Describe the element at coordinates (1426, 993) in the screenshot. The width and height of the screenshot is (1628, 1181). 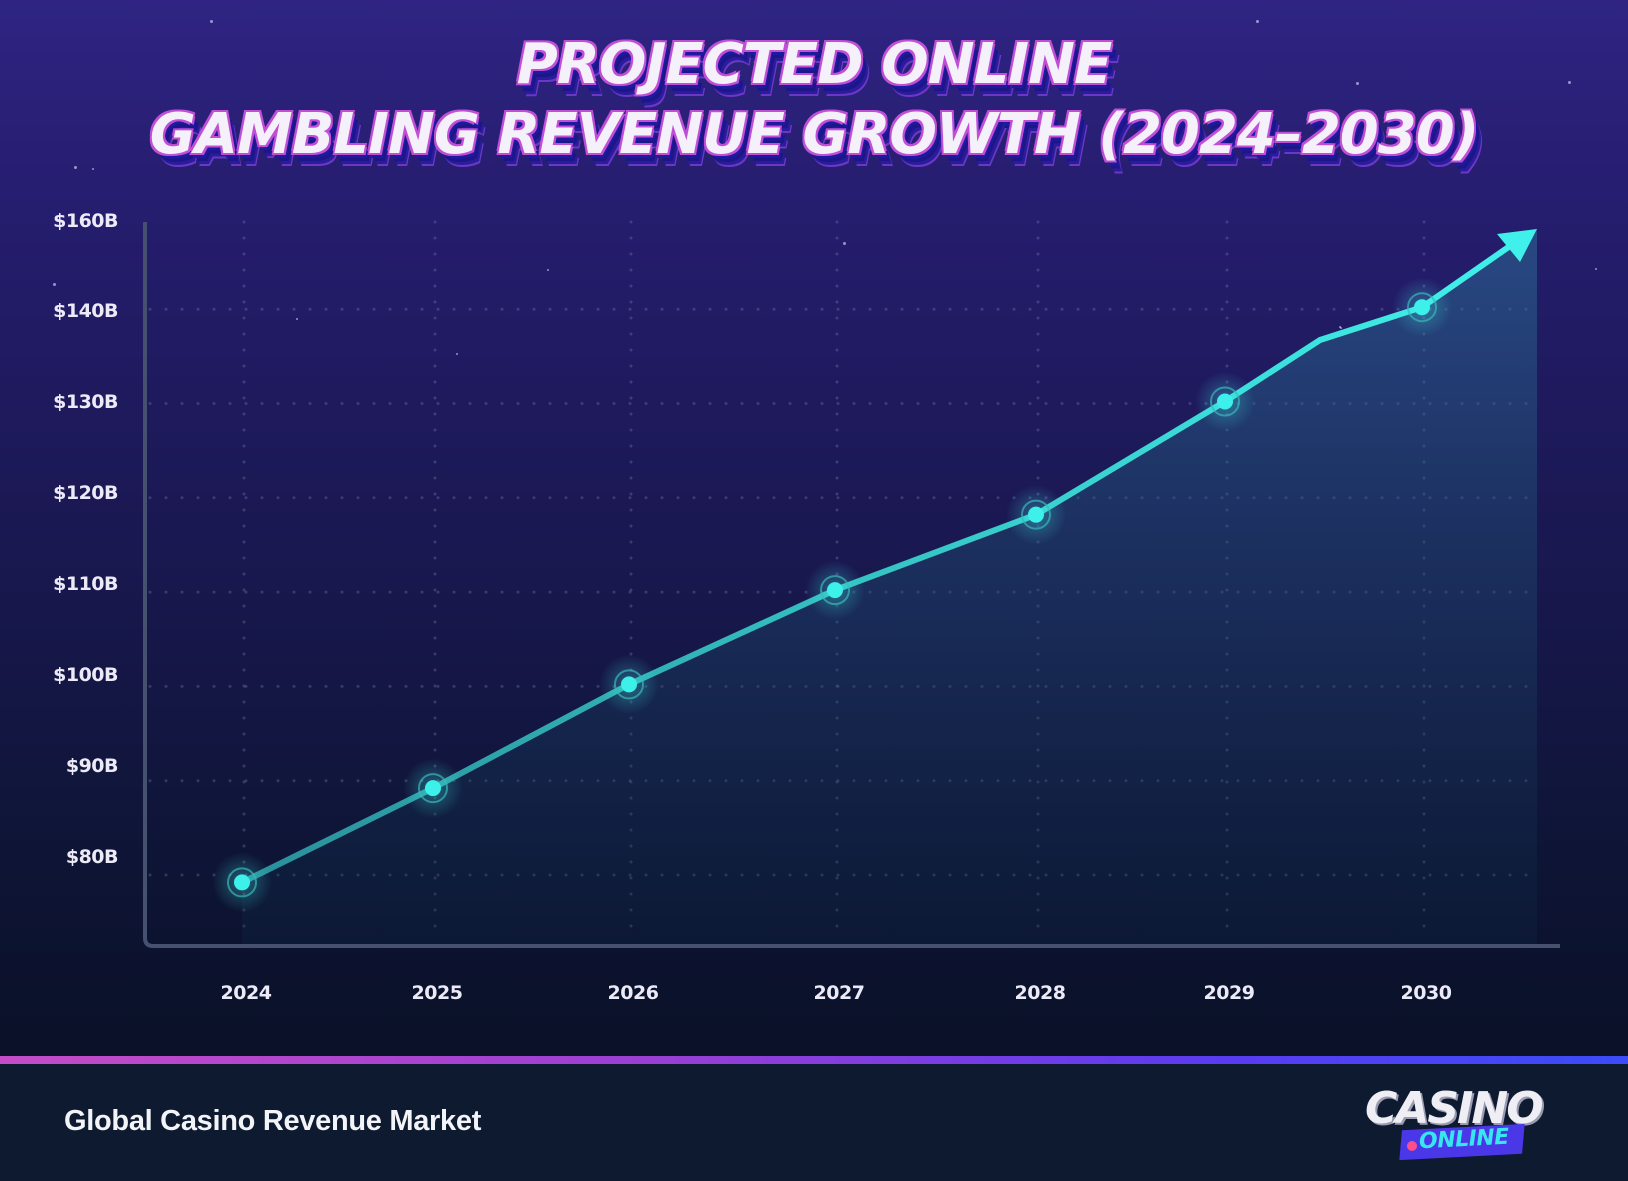
I see `x-tick-label: 2030` at that location.